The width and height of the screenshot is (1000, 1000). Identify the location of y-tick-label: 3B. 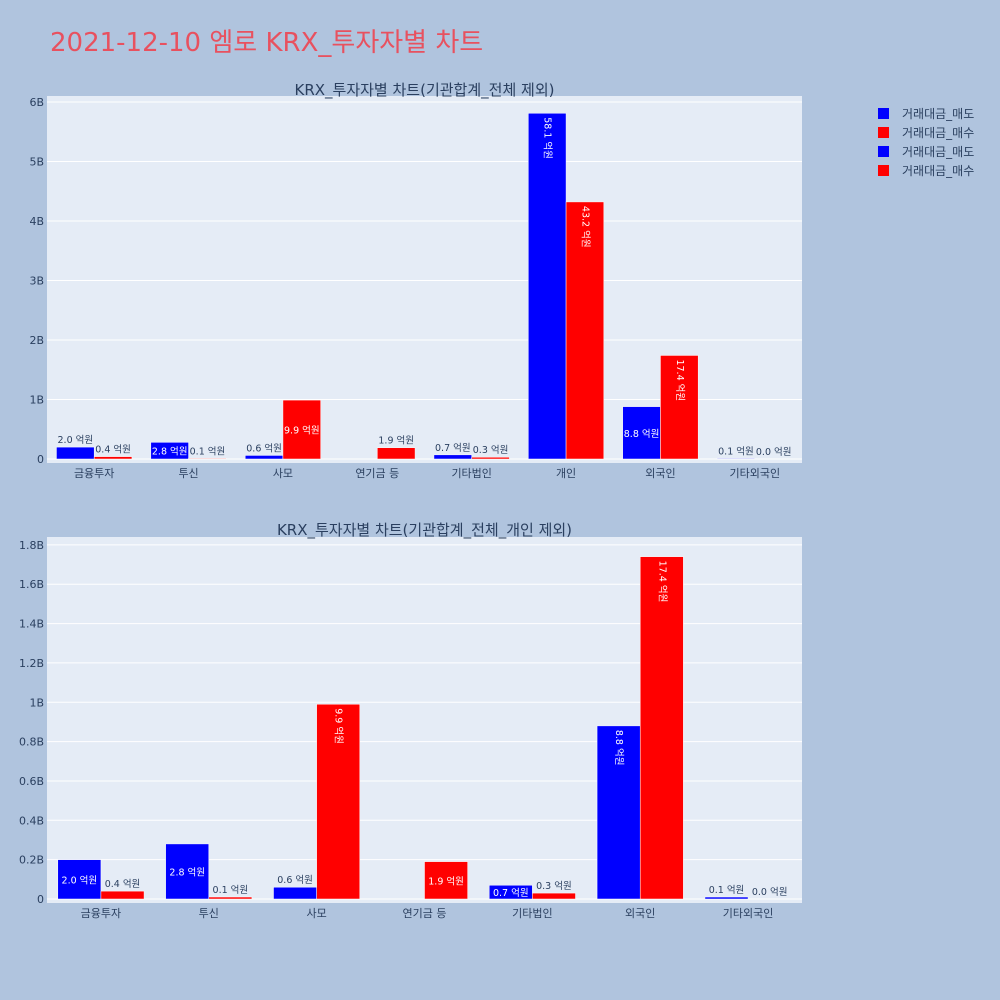
(36, 280).